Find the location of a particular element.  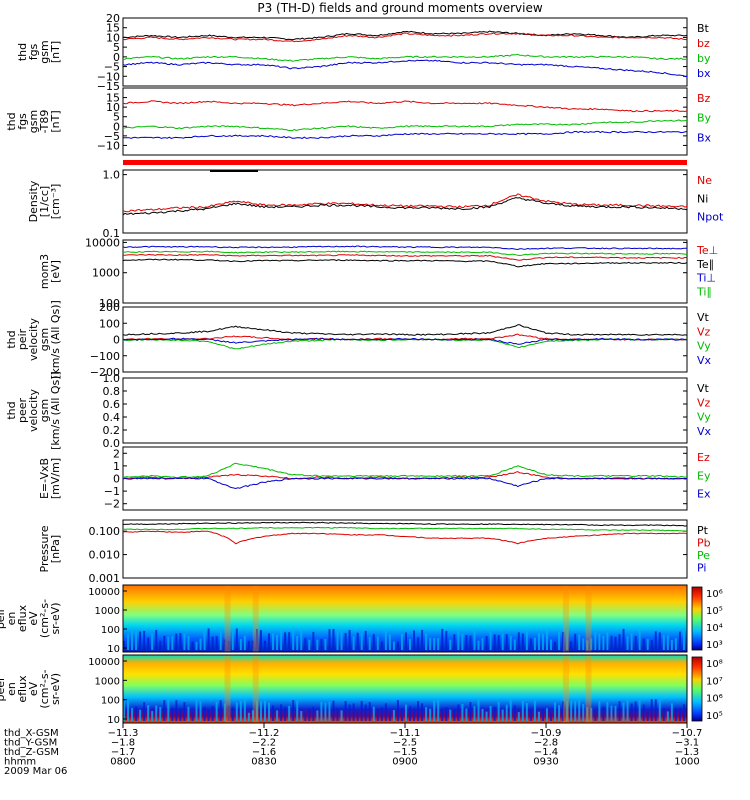

ylabel-line: -T89 is located at coordinates (44, 122).